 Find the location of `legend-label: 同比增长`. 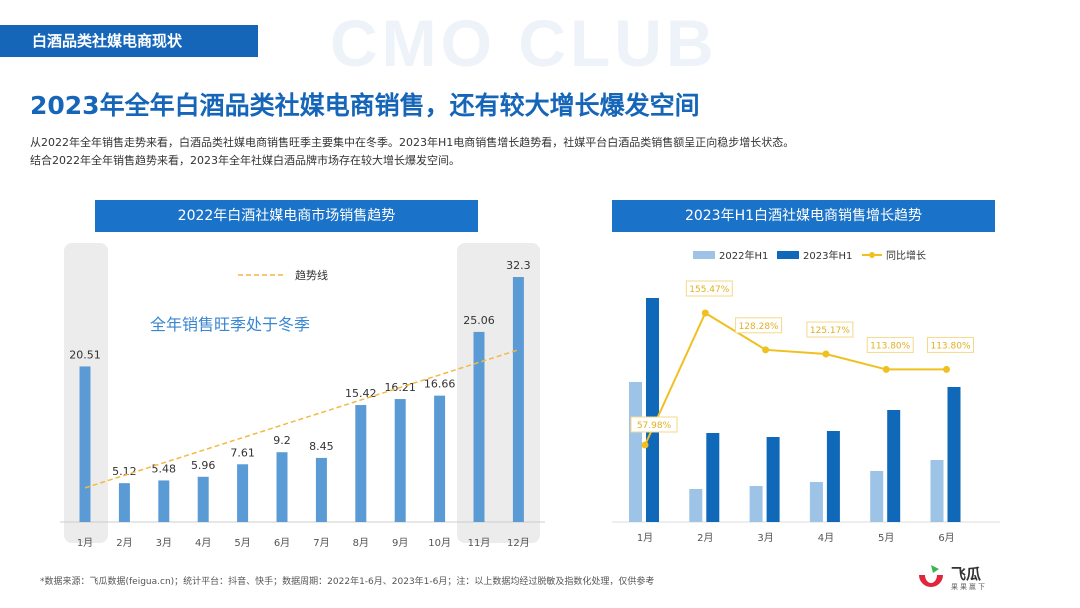

legend-label: 同比增长 is located at coordinates (906, 255).